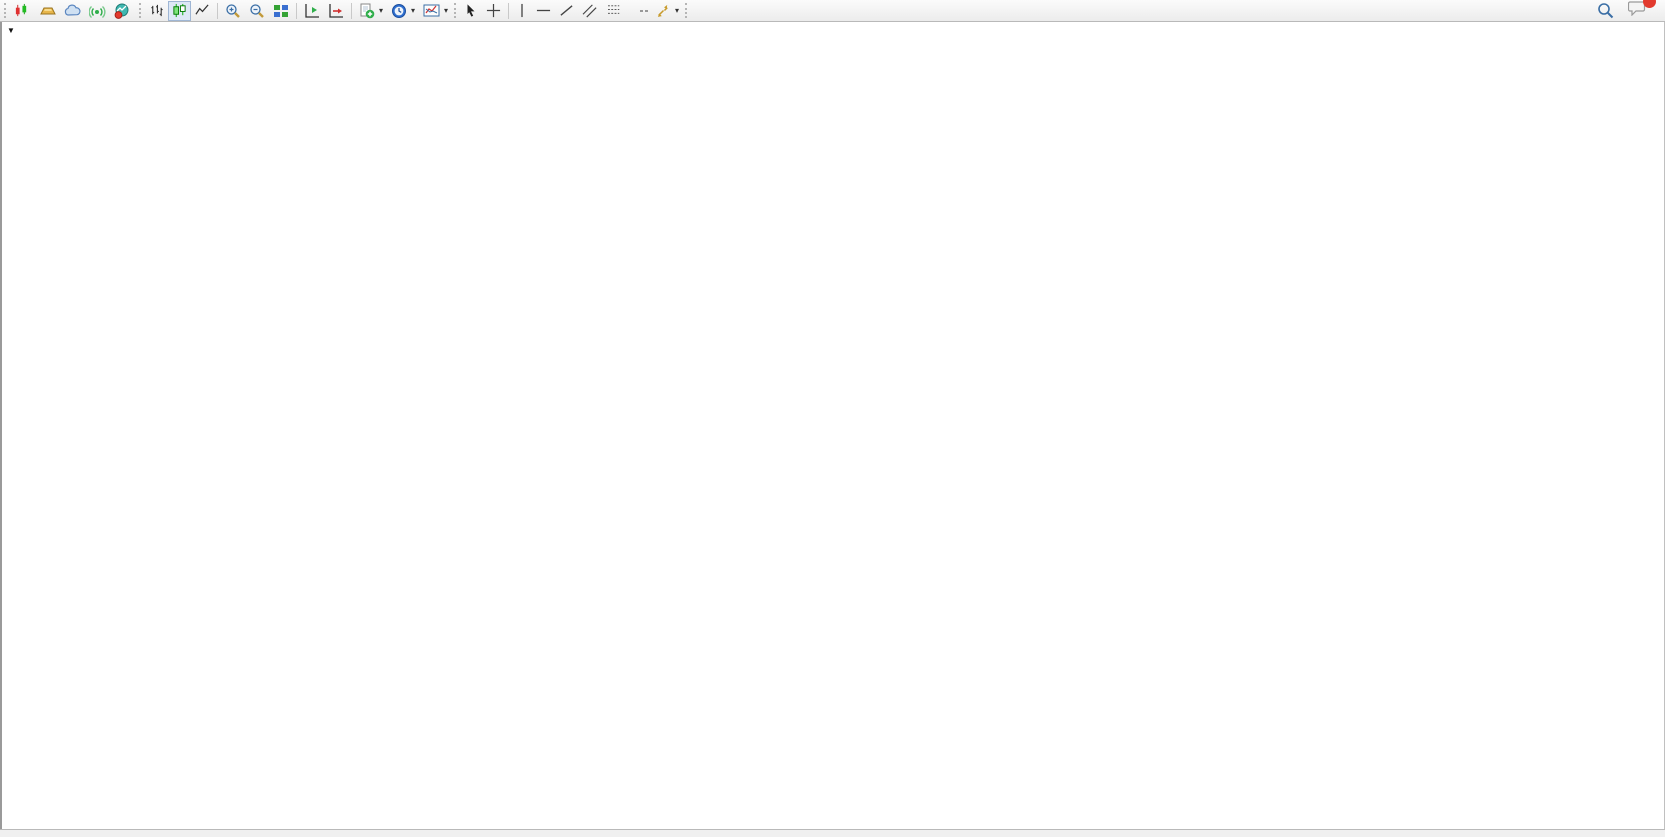 The width and height of the screenshot is (1665, 837). Describe the element at coordinates (367, 10) in the screenshot. I see `indicators-icon` at that location.